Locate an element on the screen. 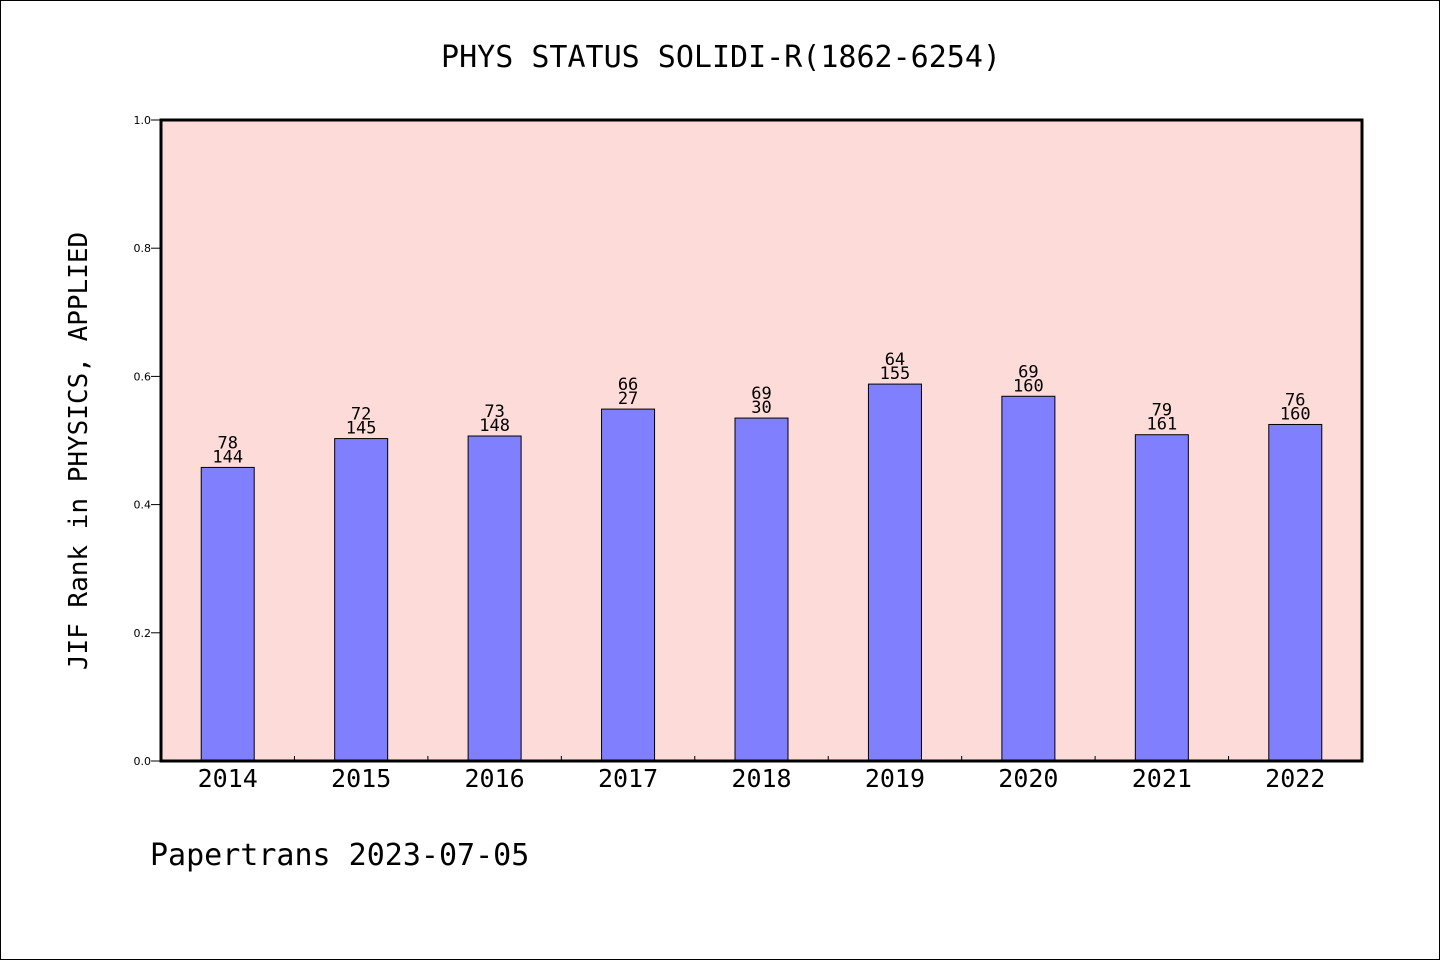 This screenshot has height=960, width=1440. x-tick-label: 2022 is located at coordinates (1295, 778).